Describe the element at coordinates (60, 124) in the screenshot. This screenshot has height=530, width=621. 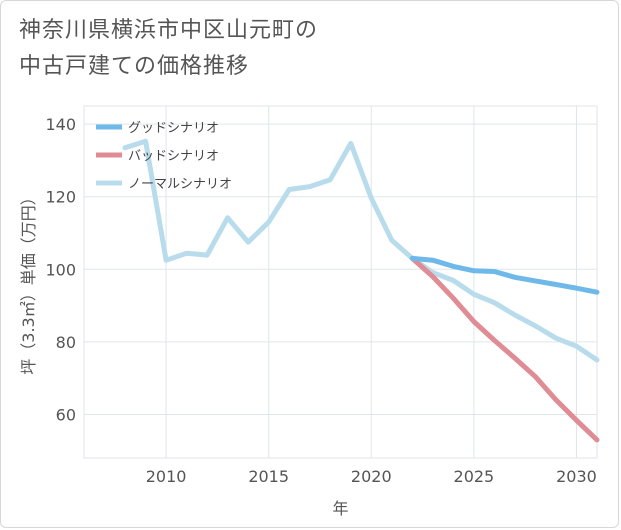
I see `y-tick-label: 140` at that location.